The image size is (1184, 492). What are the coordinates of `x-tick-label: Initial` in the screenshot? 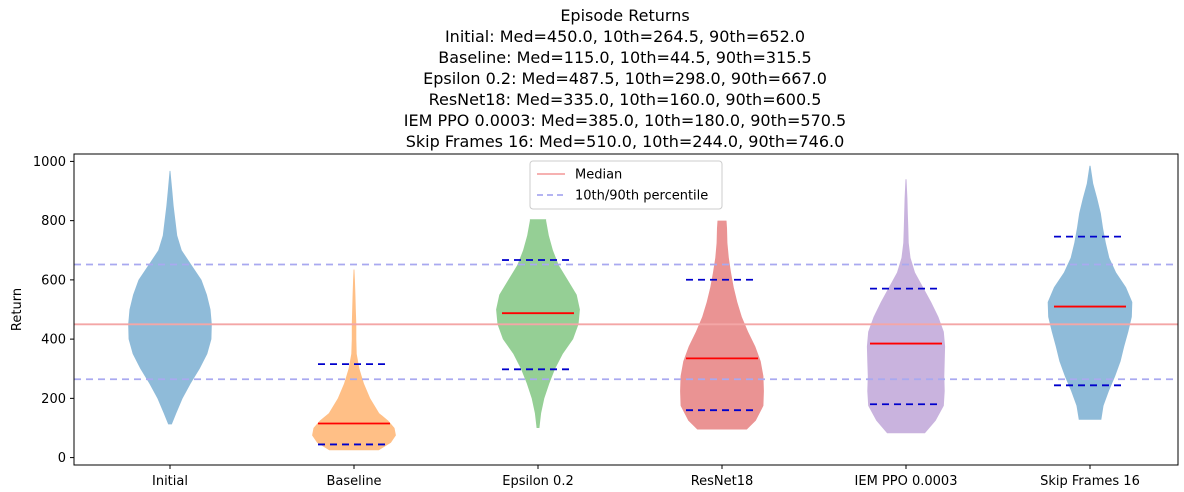 It's located at (170, 481).